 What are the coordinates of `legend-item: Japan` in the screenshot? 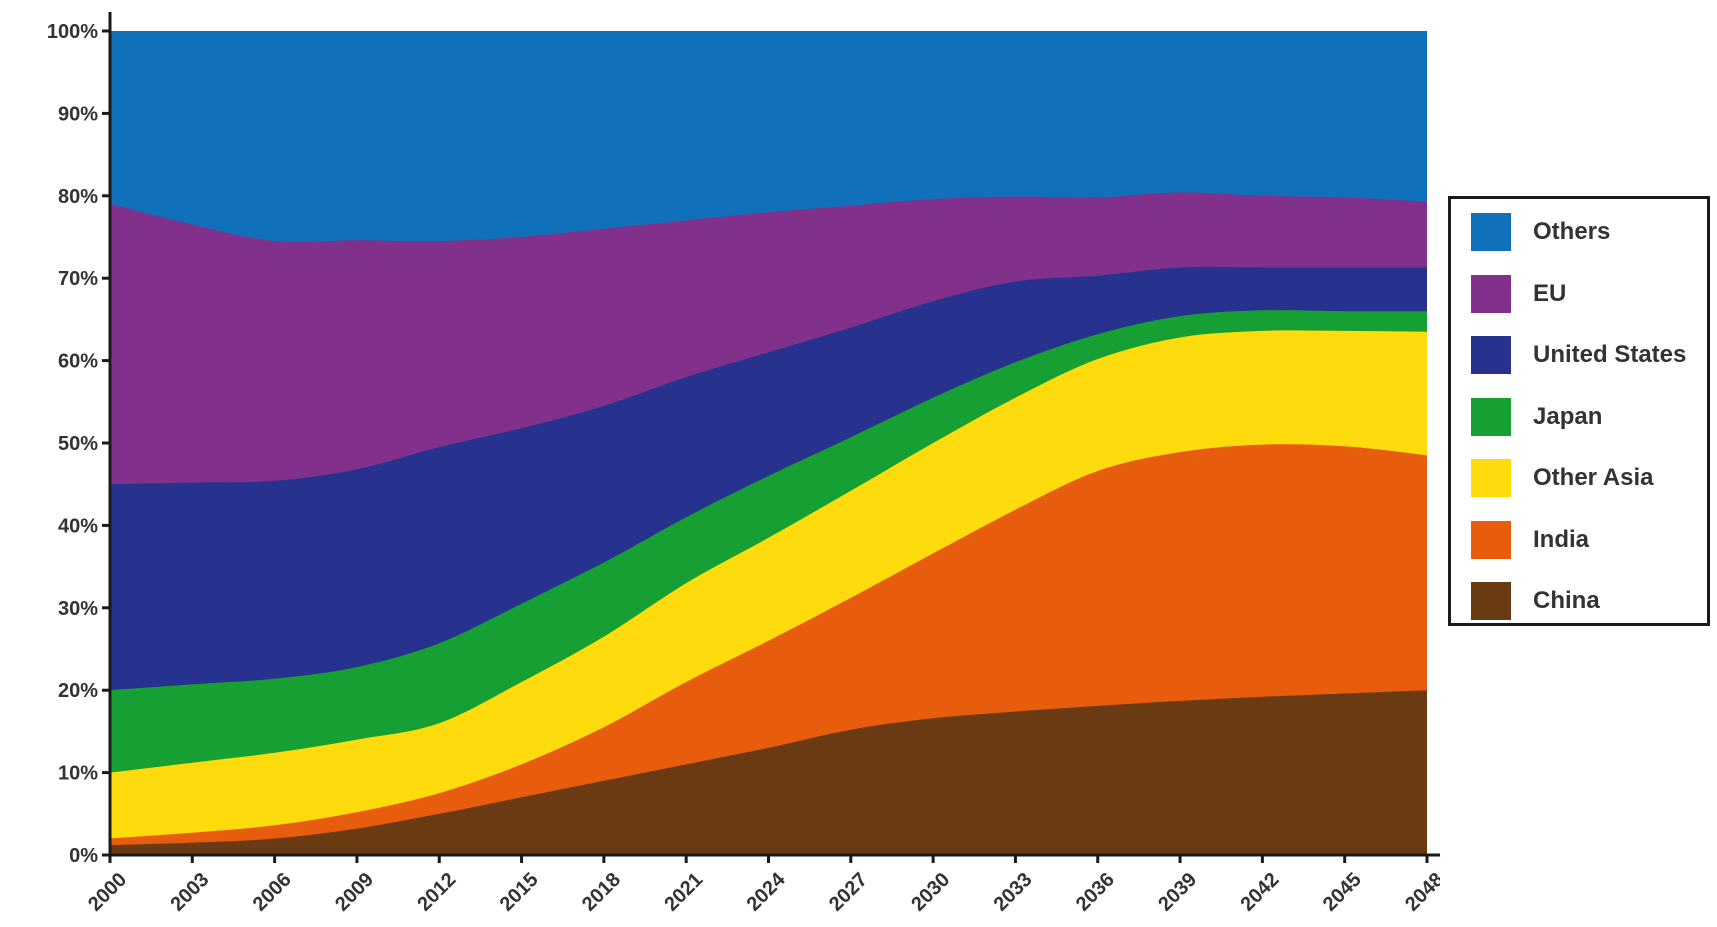 It's located at (1537, 416).